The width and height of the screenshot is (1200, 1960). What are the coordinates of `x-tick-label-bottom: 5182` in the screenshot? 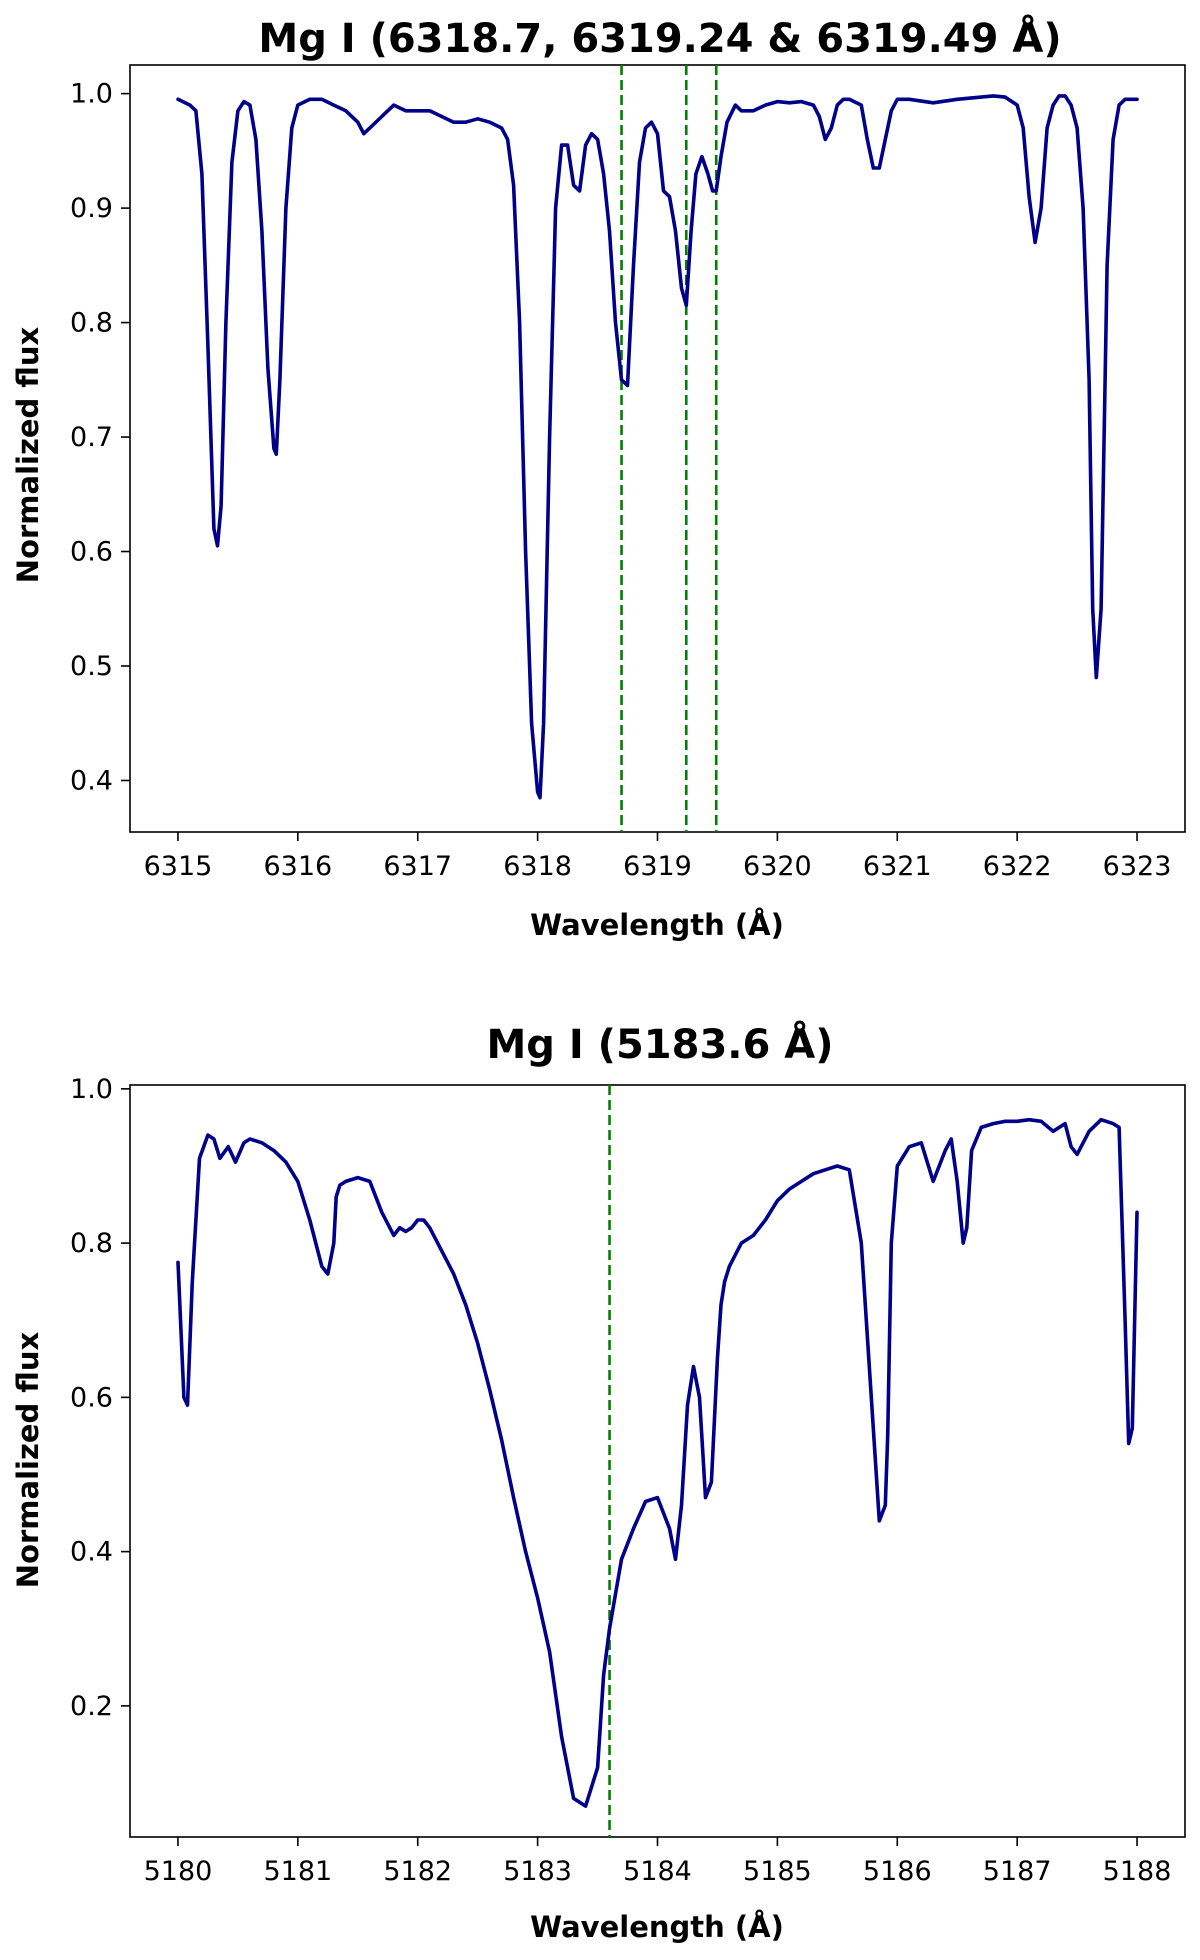 It's located at (417, 1871).